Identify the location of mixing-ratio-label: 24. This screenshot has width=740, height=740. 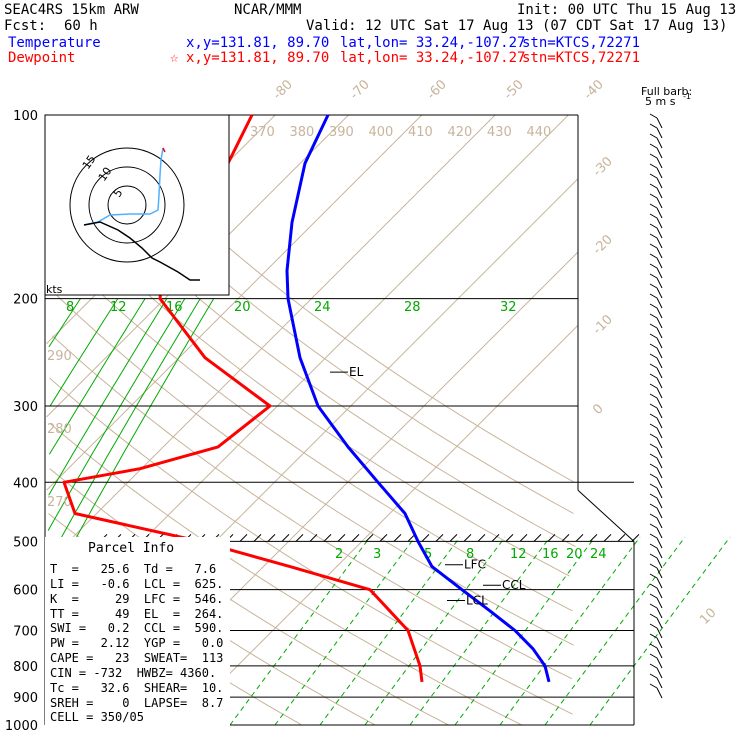
(322, 307).